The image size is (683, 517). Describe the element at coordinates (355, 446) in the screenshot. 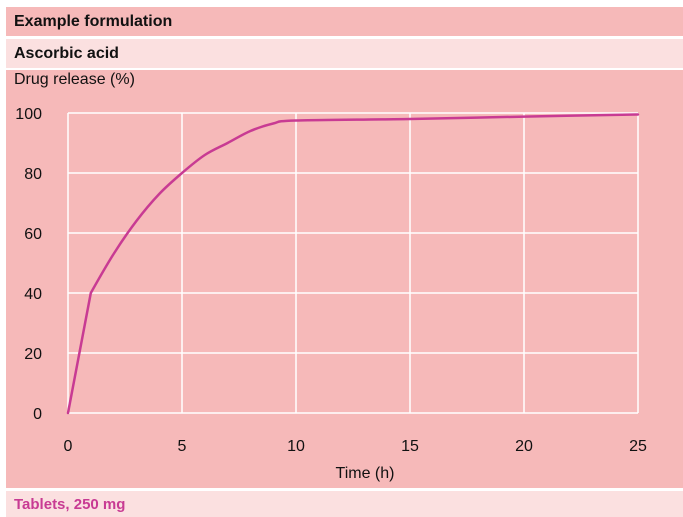

I see `x-tick-labels: 0 5 10 15 20 25` at that location.